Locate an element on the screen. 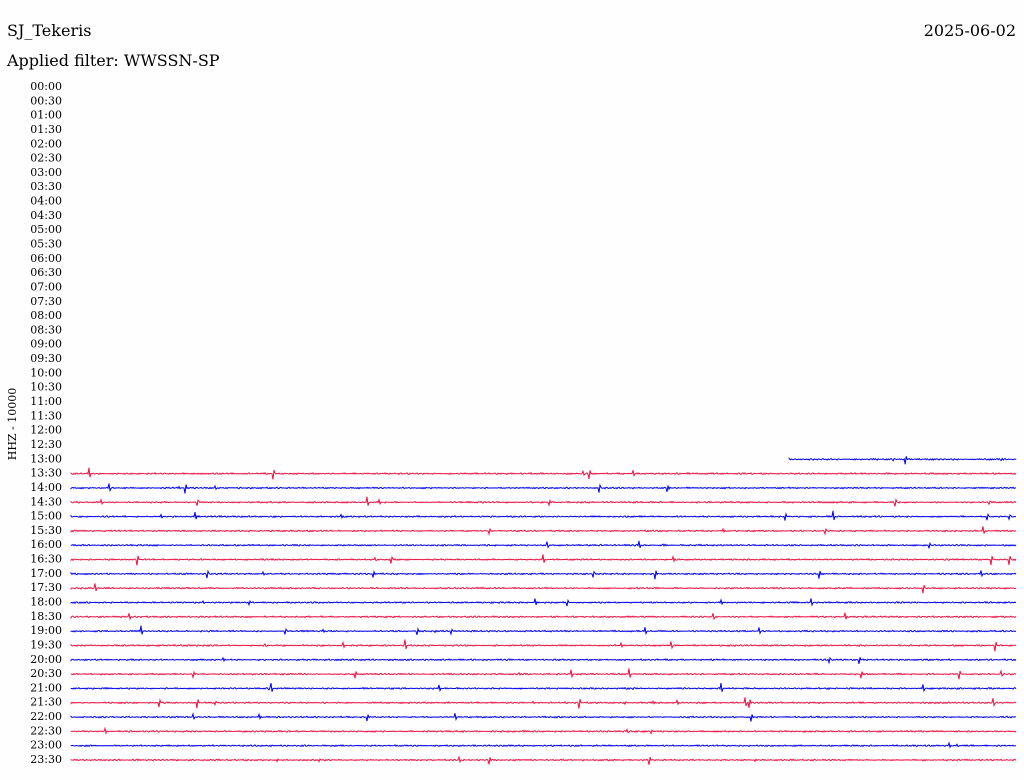 The width and height of the screenshot is (1024, 780). time-label: 01:30 is located at coordinates (46, 129).